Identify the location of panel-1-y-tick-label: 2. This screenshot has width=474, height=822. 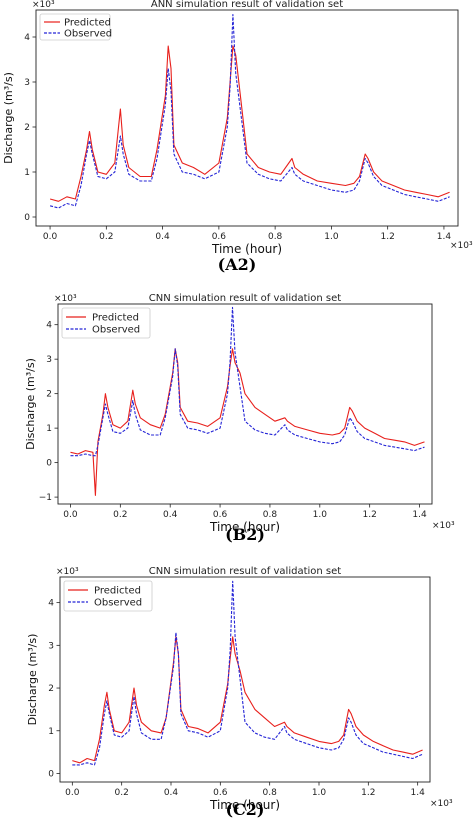
(27, 128).